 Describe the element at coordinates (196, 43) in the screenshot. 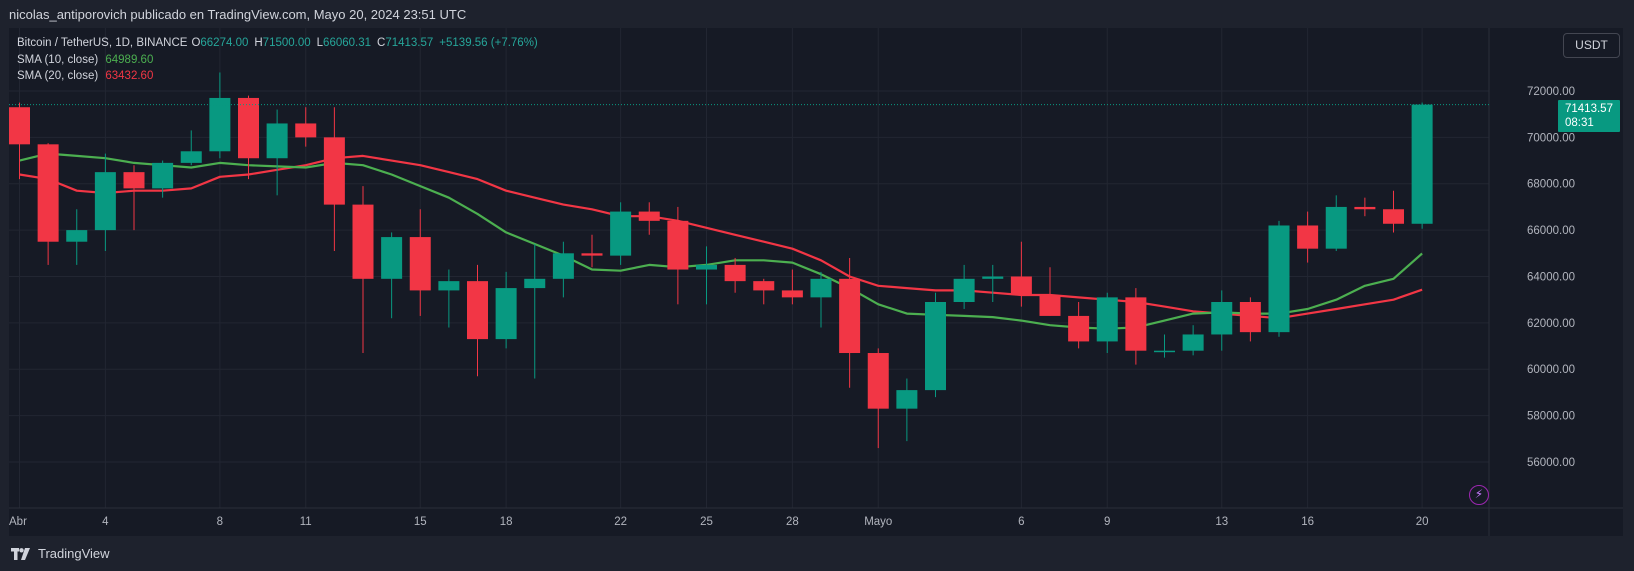

I see `open-label: O` at that location.